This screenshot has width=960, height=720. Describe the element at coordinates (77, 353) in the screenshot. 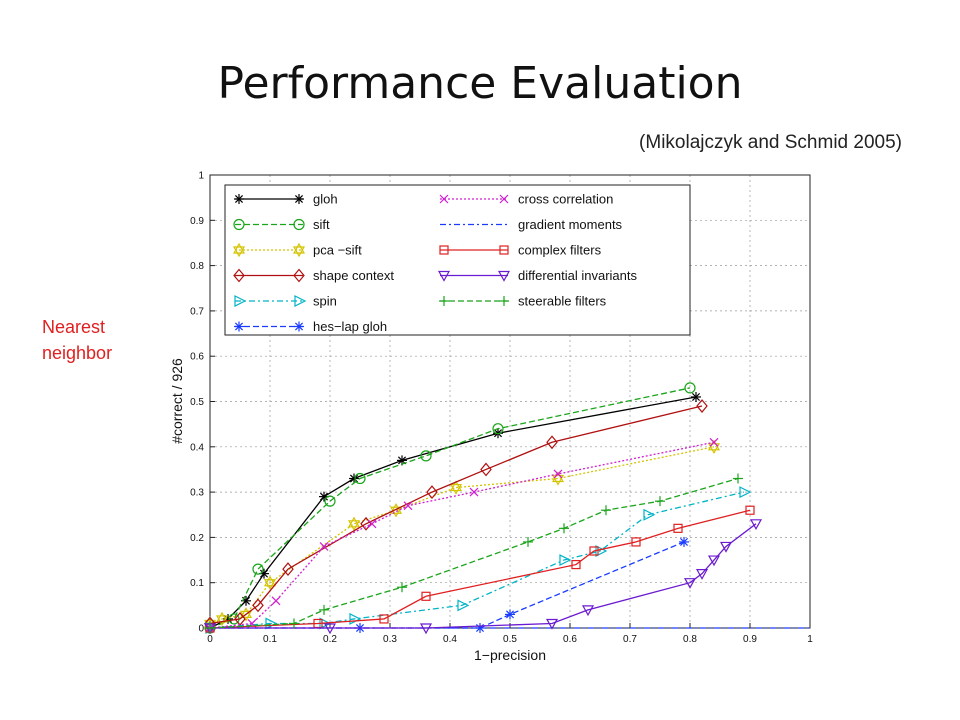

I see `side-note-line-2: neighbor` at that location.